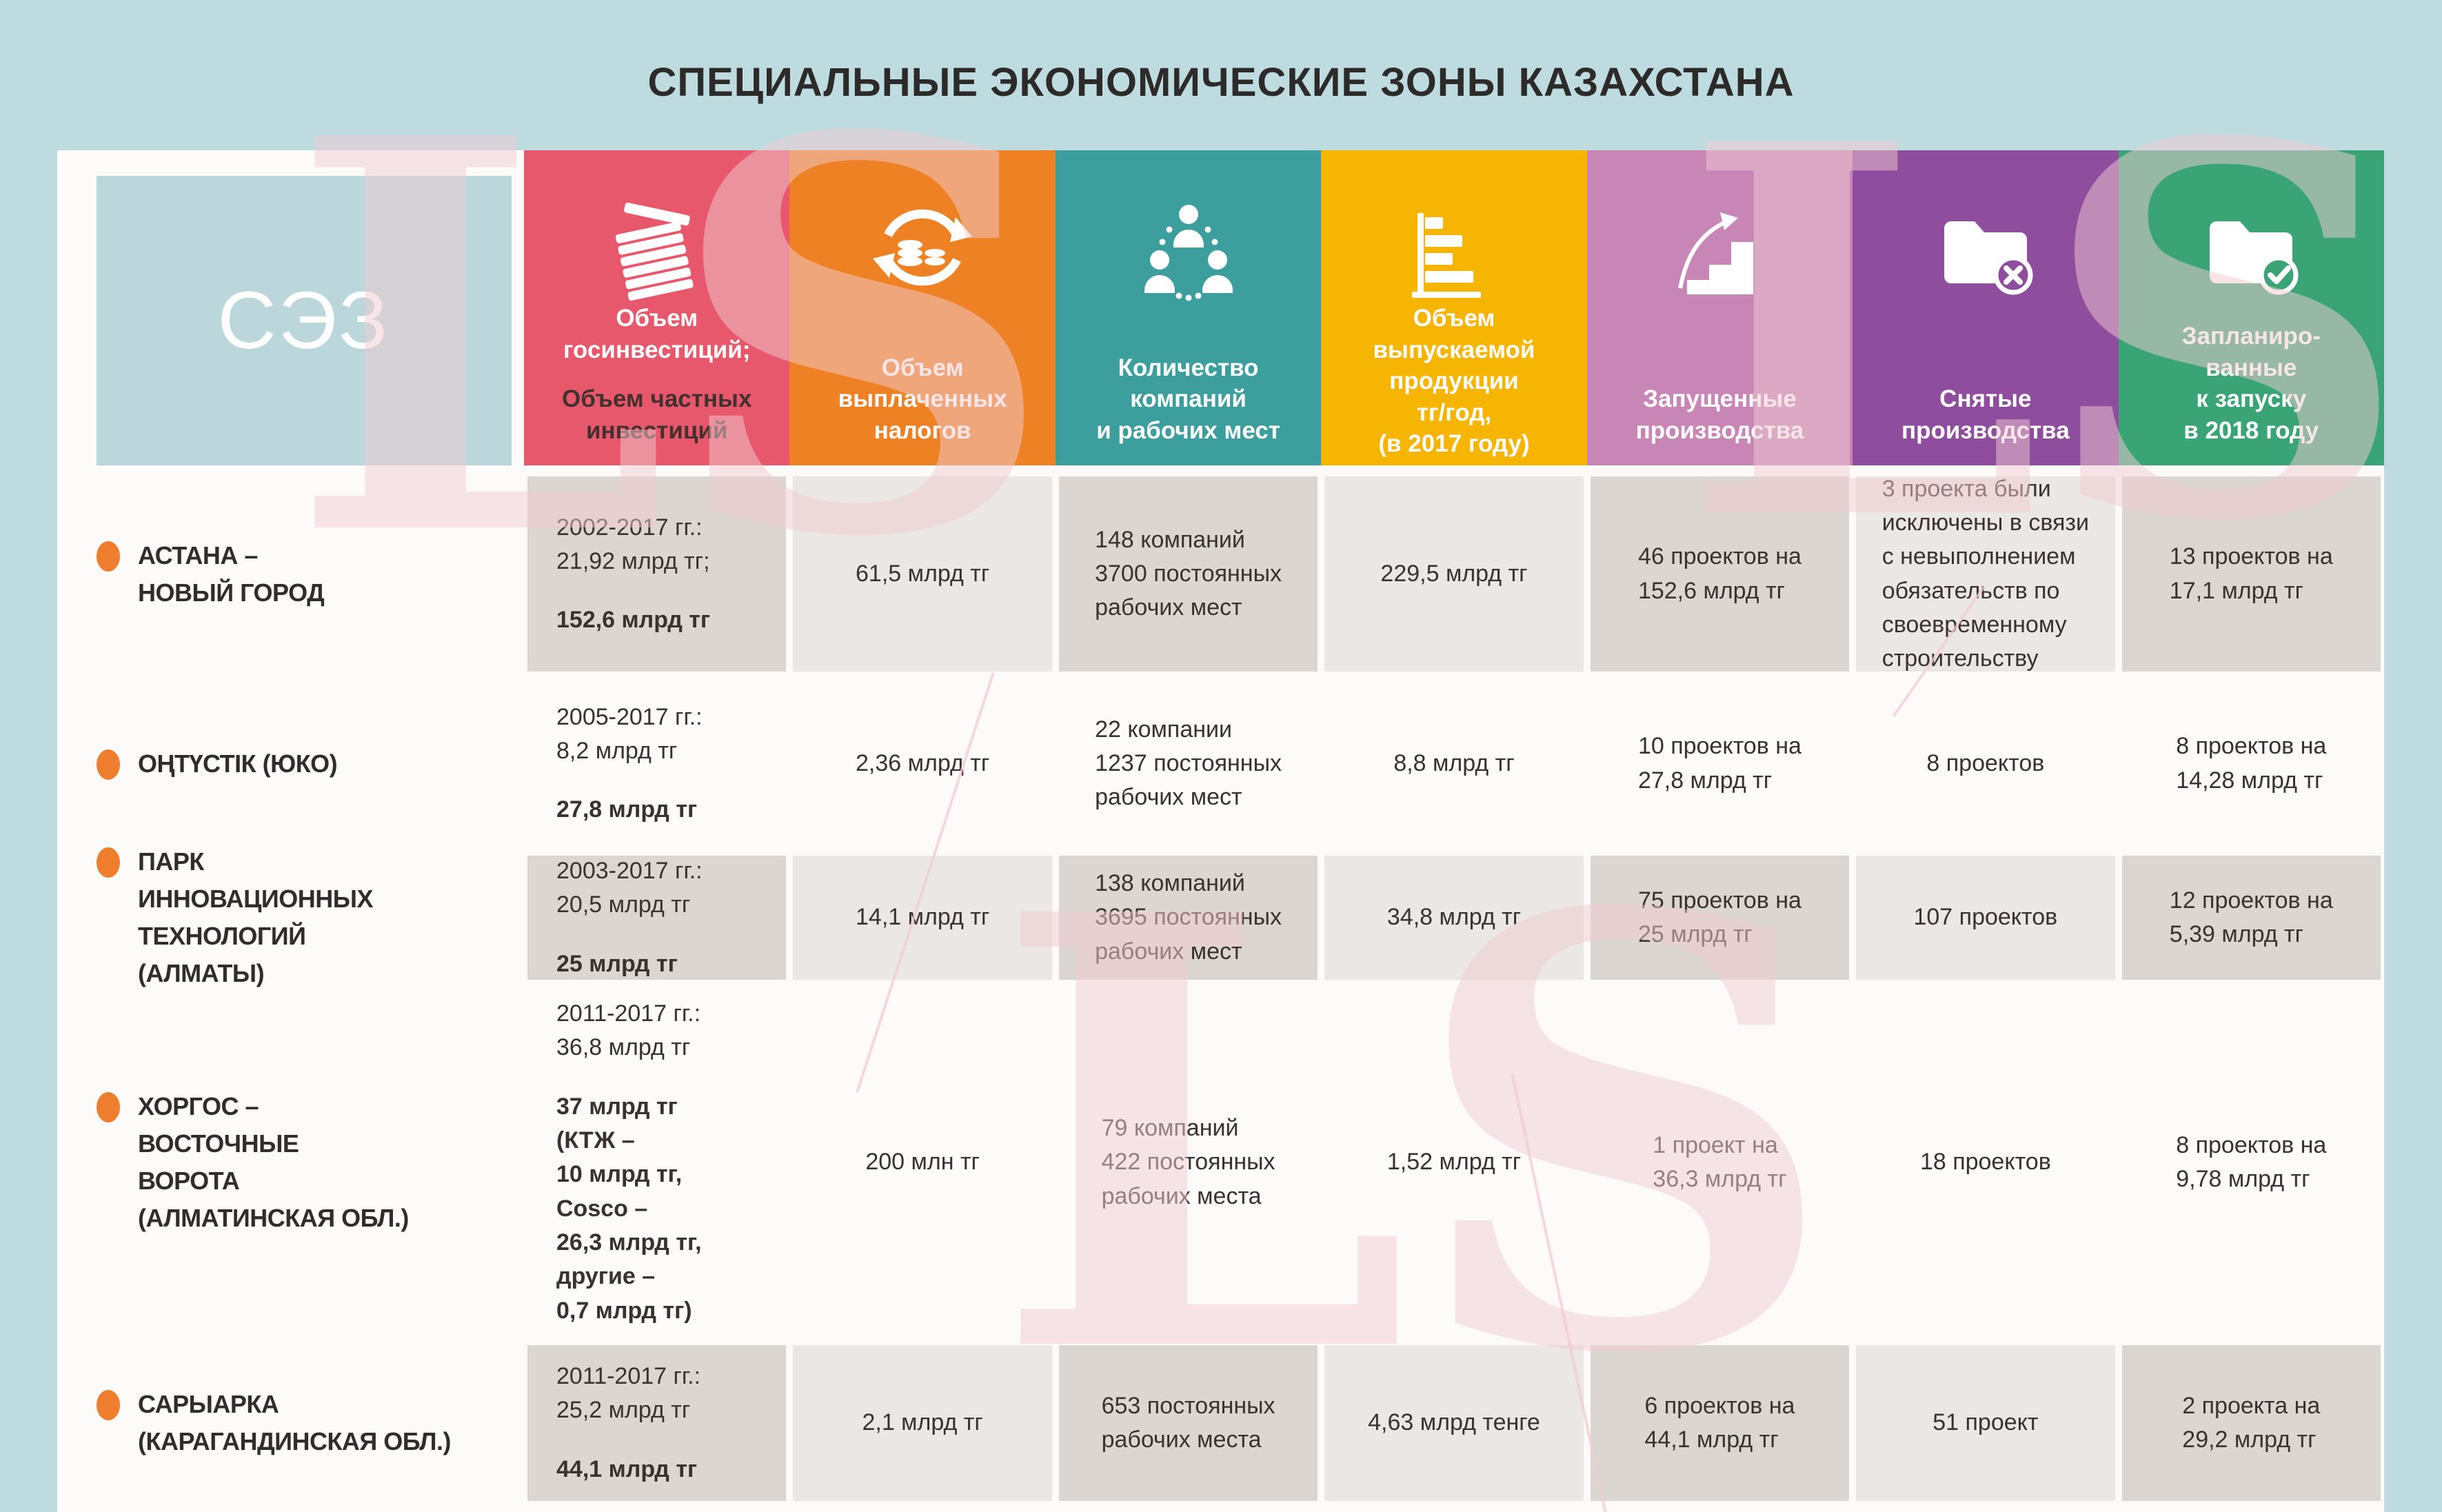 This screenshot has width=2442, height=1512. What do you see at coordinates (2251, 918) in the screenshot?
I see `table-cell: 12 проектов на 5,39 млрд тг` at bounding box center [2251, 918].